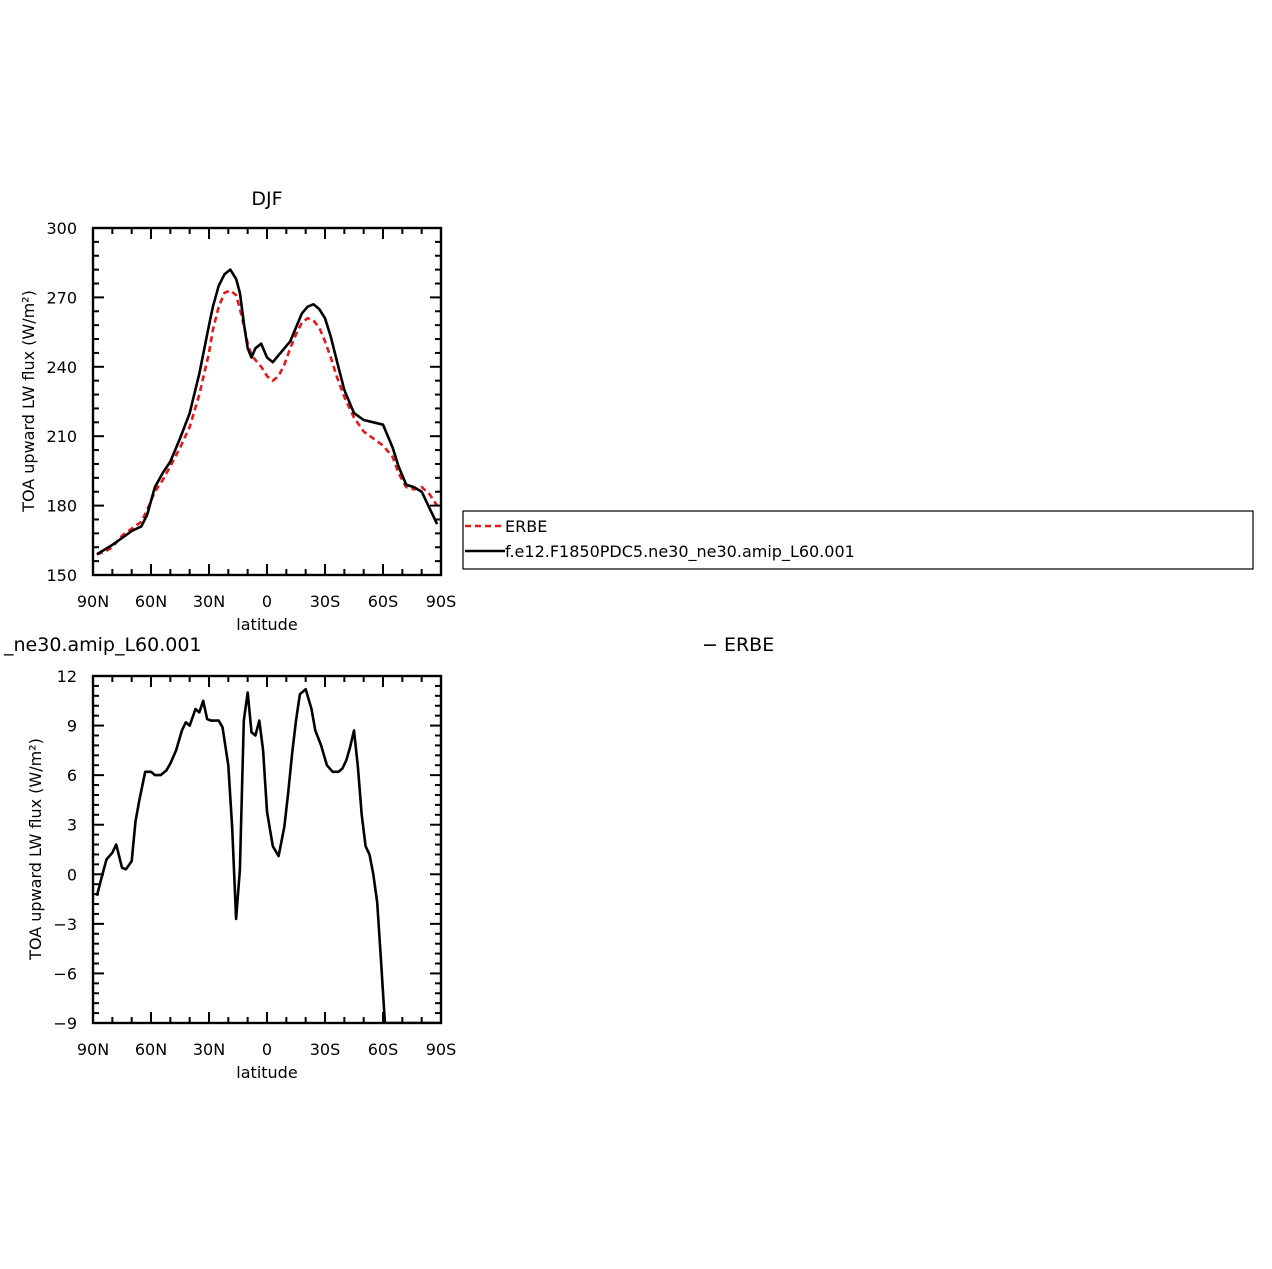 This screenshot has height=1269, width=1272. I want to click on y-tick-label: 12, so click(67, 676).